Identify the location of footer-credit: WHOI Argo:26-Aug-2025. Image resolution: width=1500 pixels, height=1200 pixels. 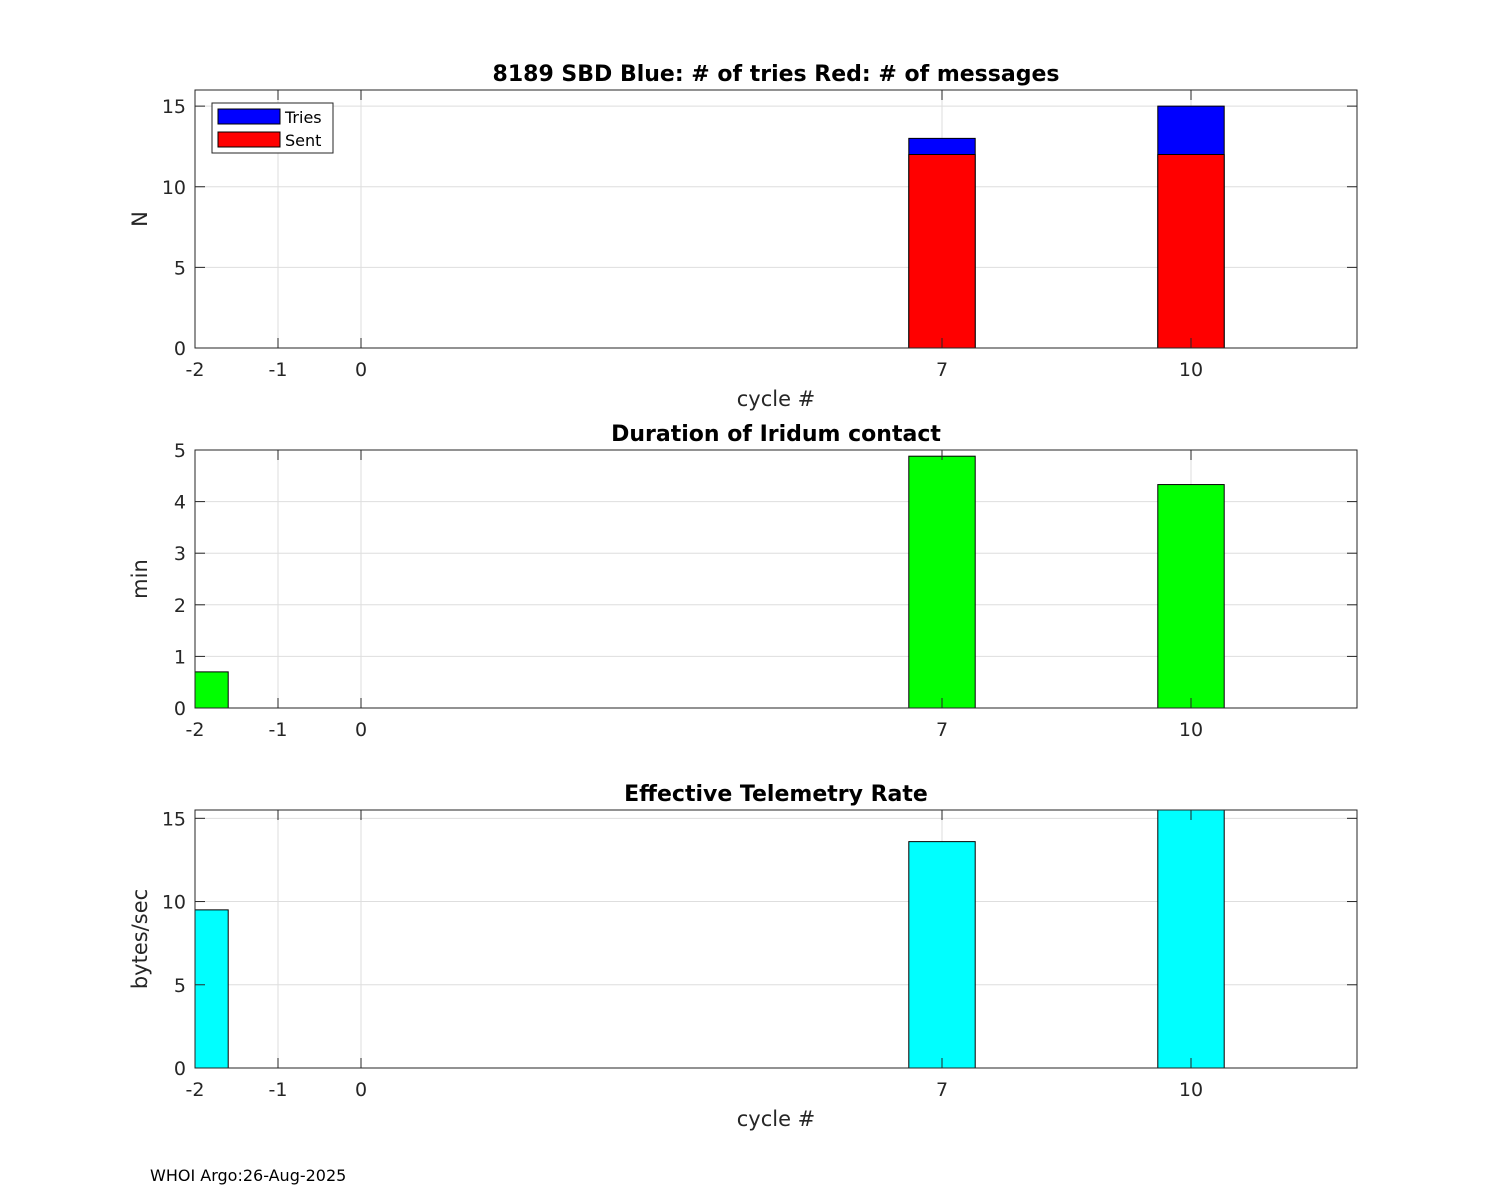
(248, 1175).